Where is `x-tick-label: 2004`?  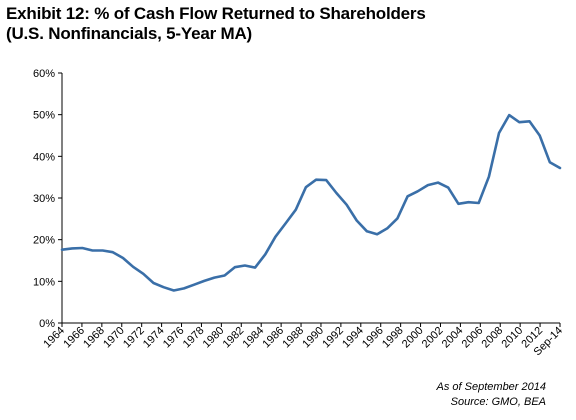 x-tick-label: 2004 is located at coordinates (453, 338).